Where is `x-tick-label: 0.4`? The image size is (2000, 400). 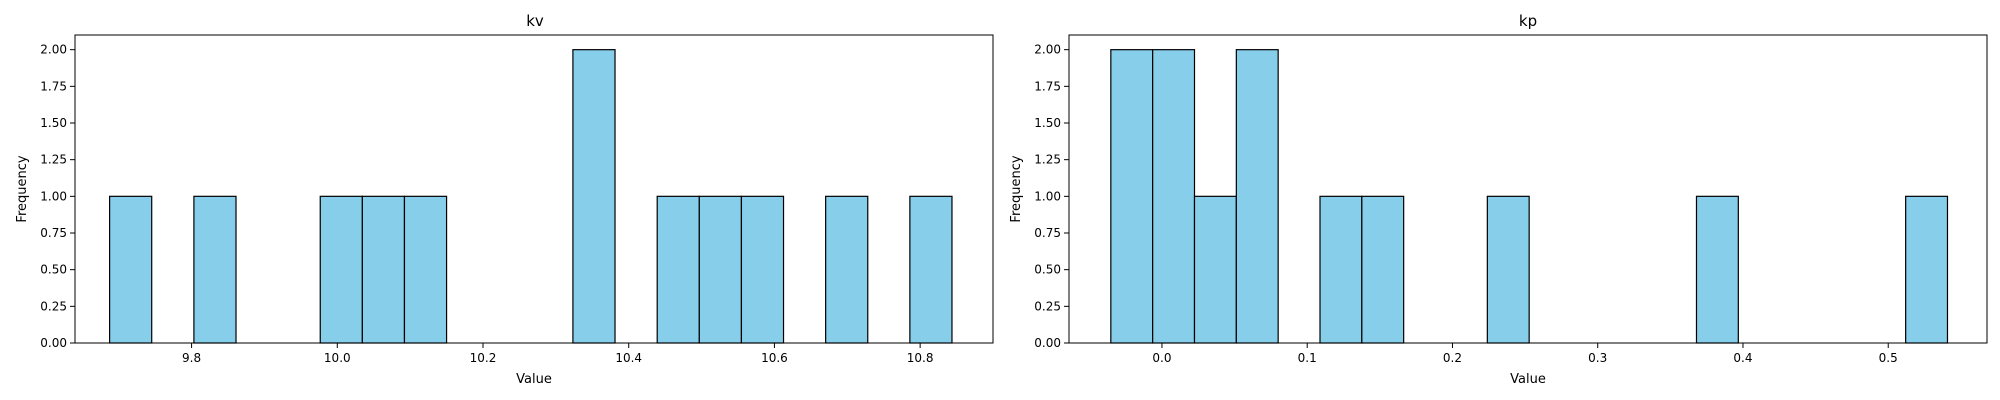
x-tick-label: 0.4 is located at coordinates (1742, 358).